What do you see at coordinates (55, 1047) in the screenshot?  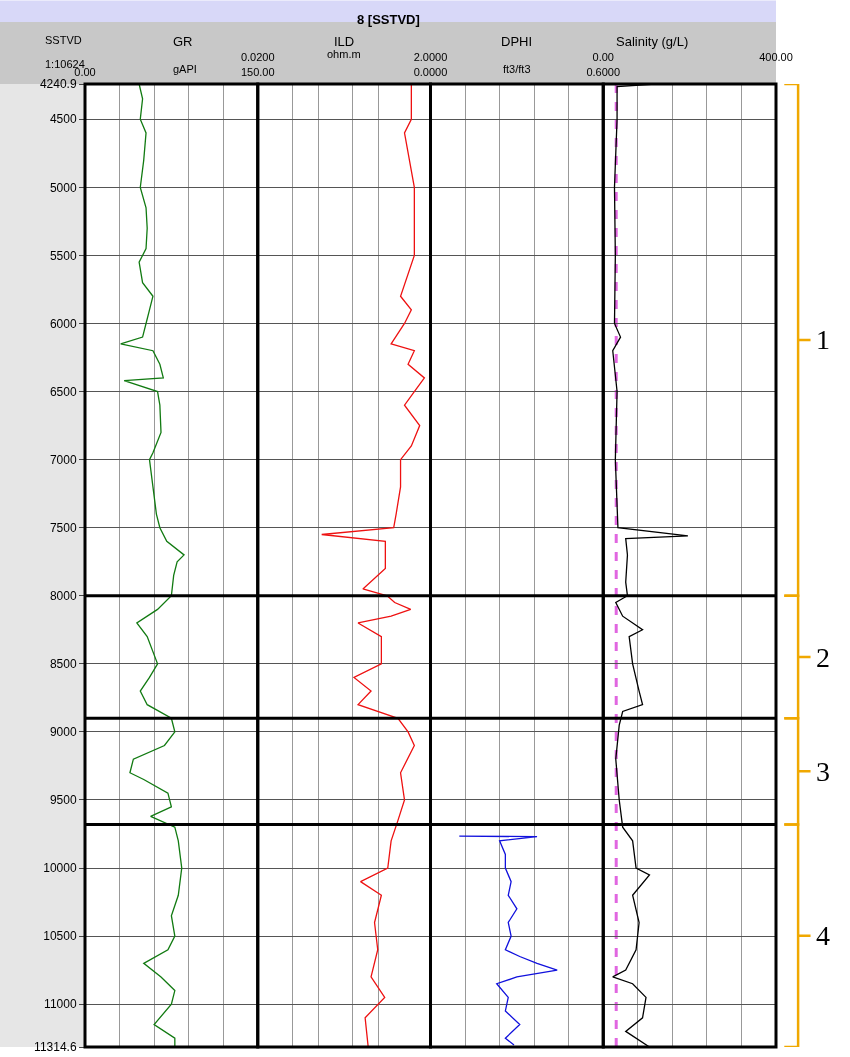 I see `y-tick-label: 11314.6` at bounding box center [55, 1047].